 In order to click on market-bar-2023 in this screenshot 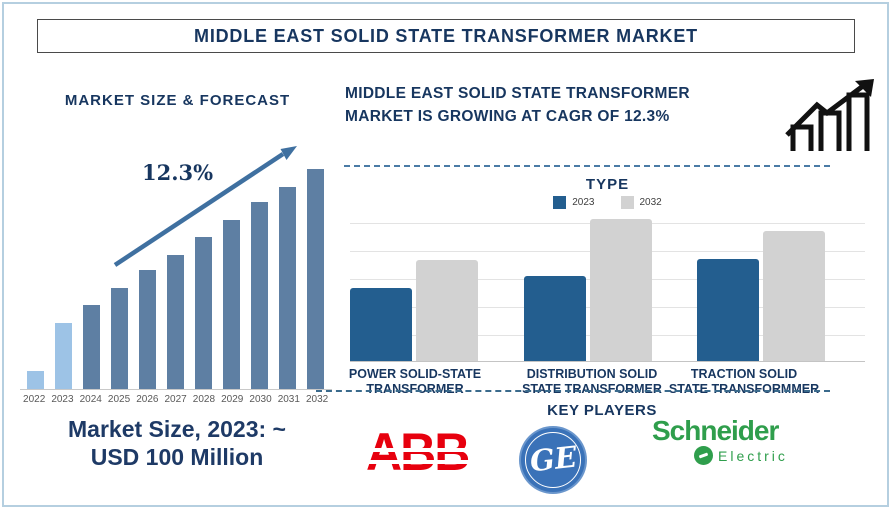, I will do `click(63, 356)`.